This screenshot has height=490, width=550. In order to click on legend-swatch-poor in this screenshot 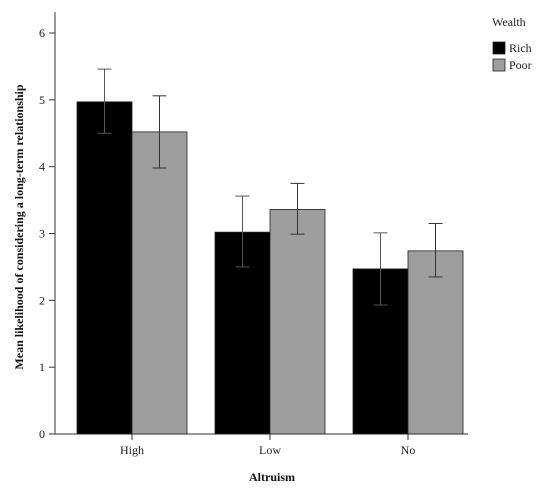, I will do `click(499, 65)`.